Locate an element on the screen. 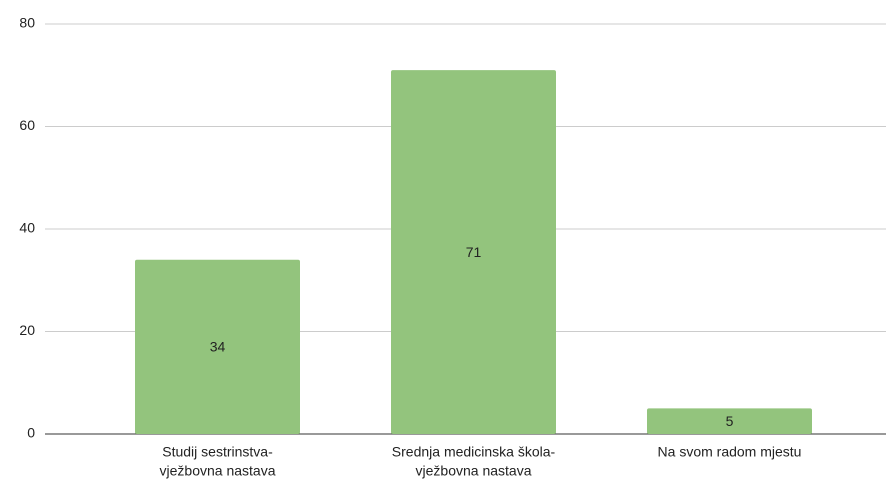  x-tick-label: Studij sestrinstva- is located at coordinates (217, 452).